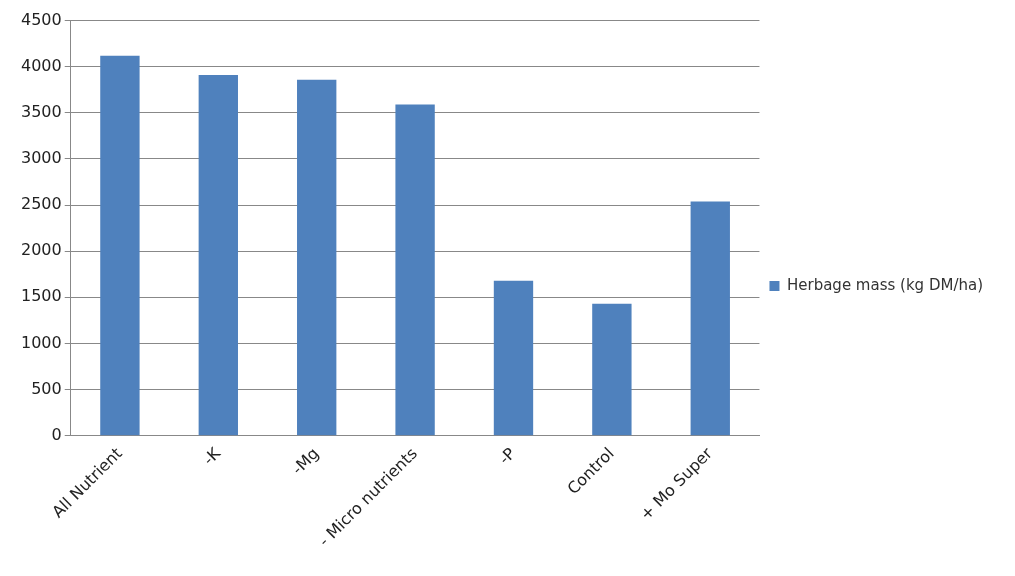 The width and height of the screenshot is (1015, 576). What do you see at coordinates (41, 342) in the screenshot?
I see `y-tick-label: 1000` at bounding box center [41, 342].